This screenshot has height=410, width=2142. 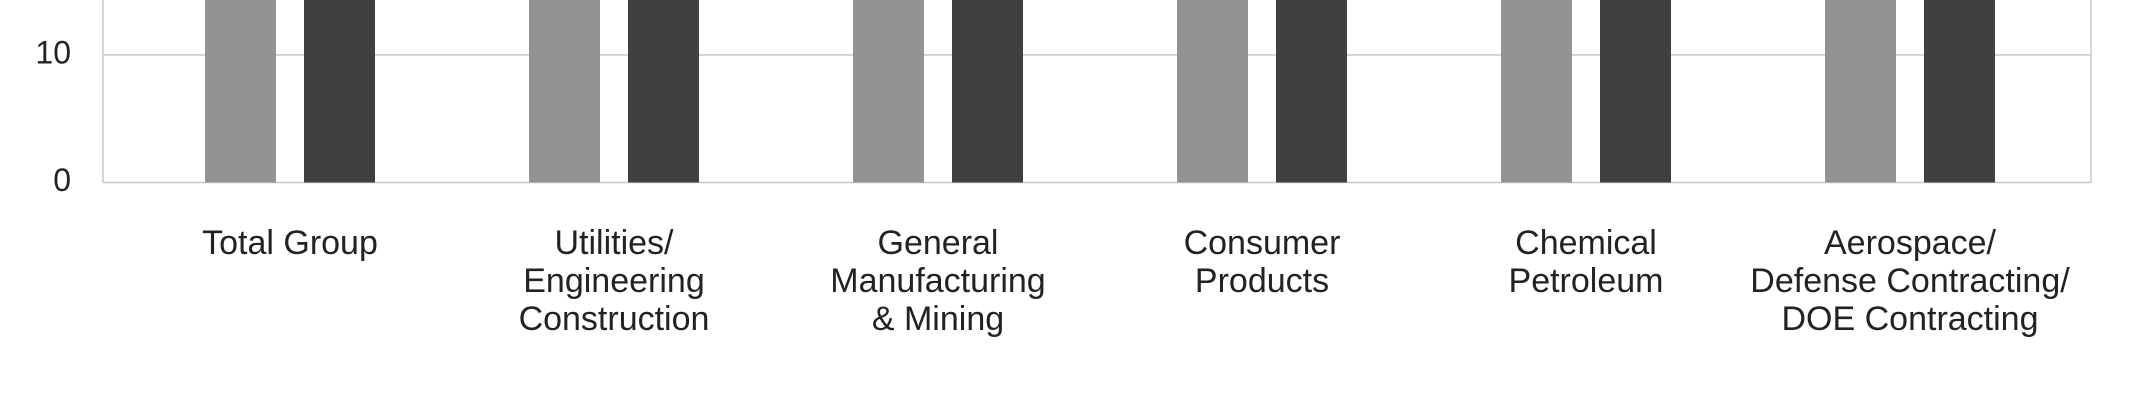 What do you see at coordinates (938, 281) in the screenshot?
I see `x-tick-label: General Manufacturing & Mining` at bounding box center [938, 281].